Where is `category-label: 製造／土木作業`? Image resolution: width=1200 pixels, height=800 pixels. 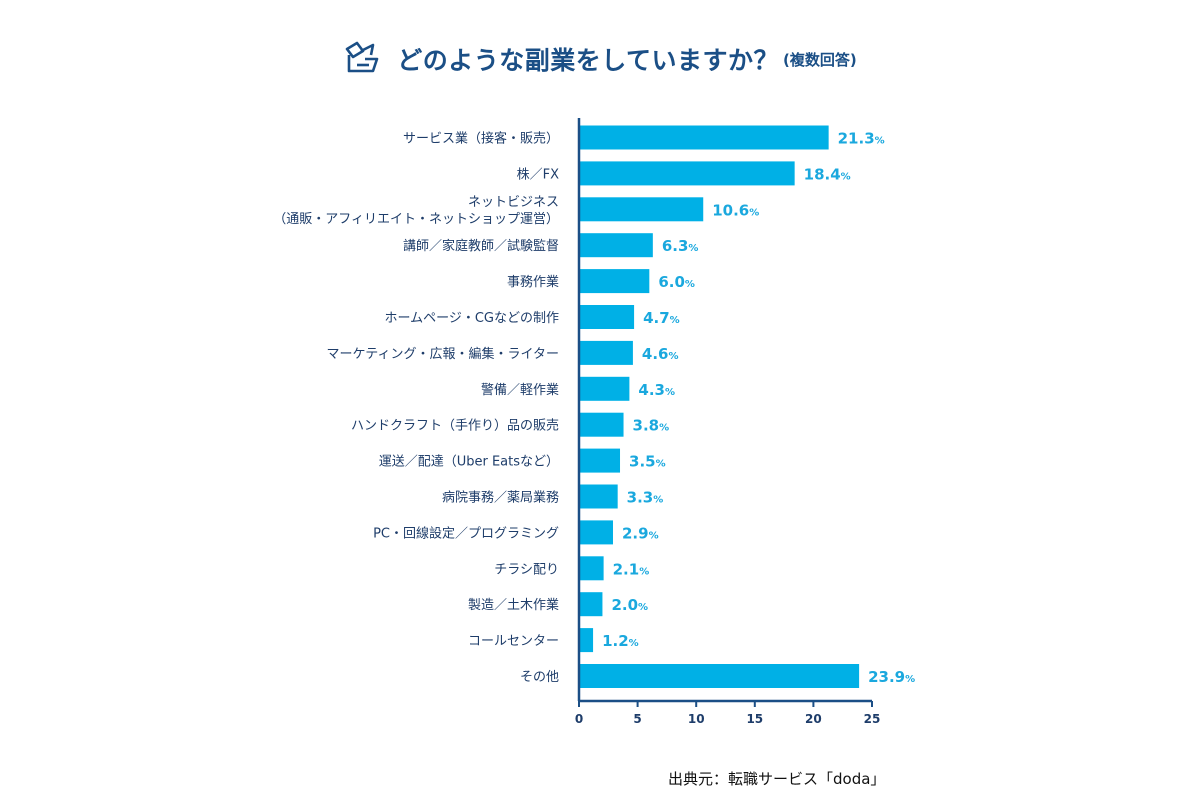 category-label: 製造／土木作業 is located at coordinates (513, 605).